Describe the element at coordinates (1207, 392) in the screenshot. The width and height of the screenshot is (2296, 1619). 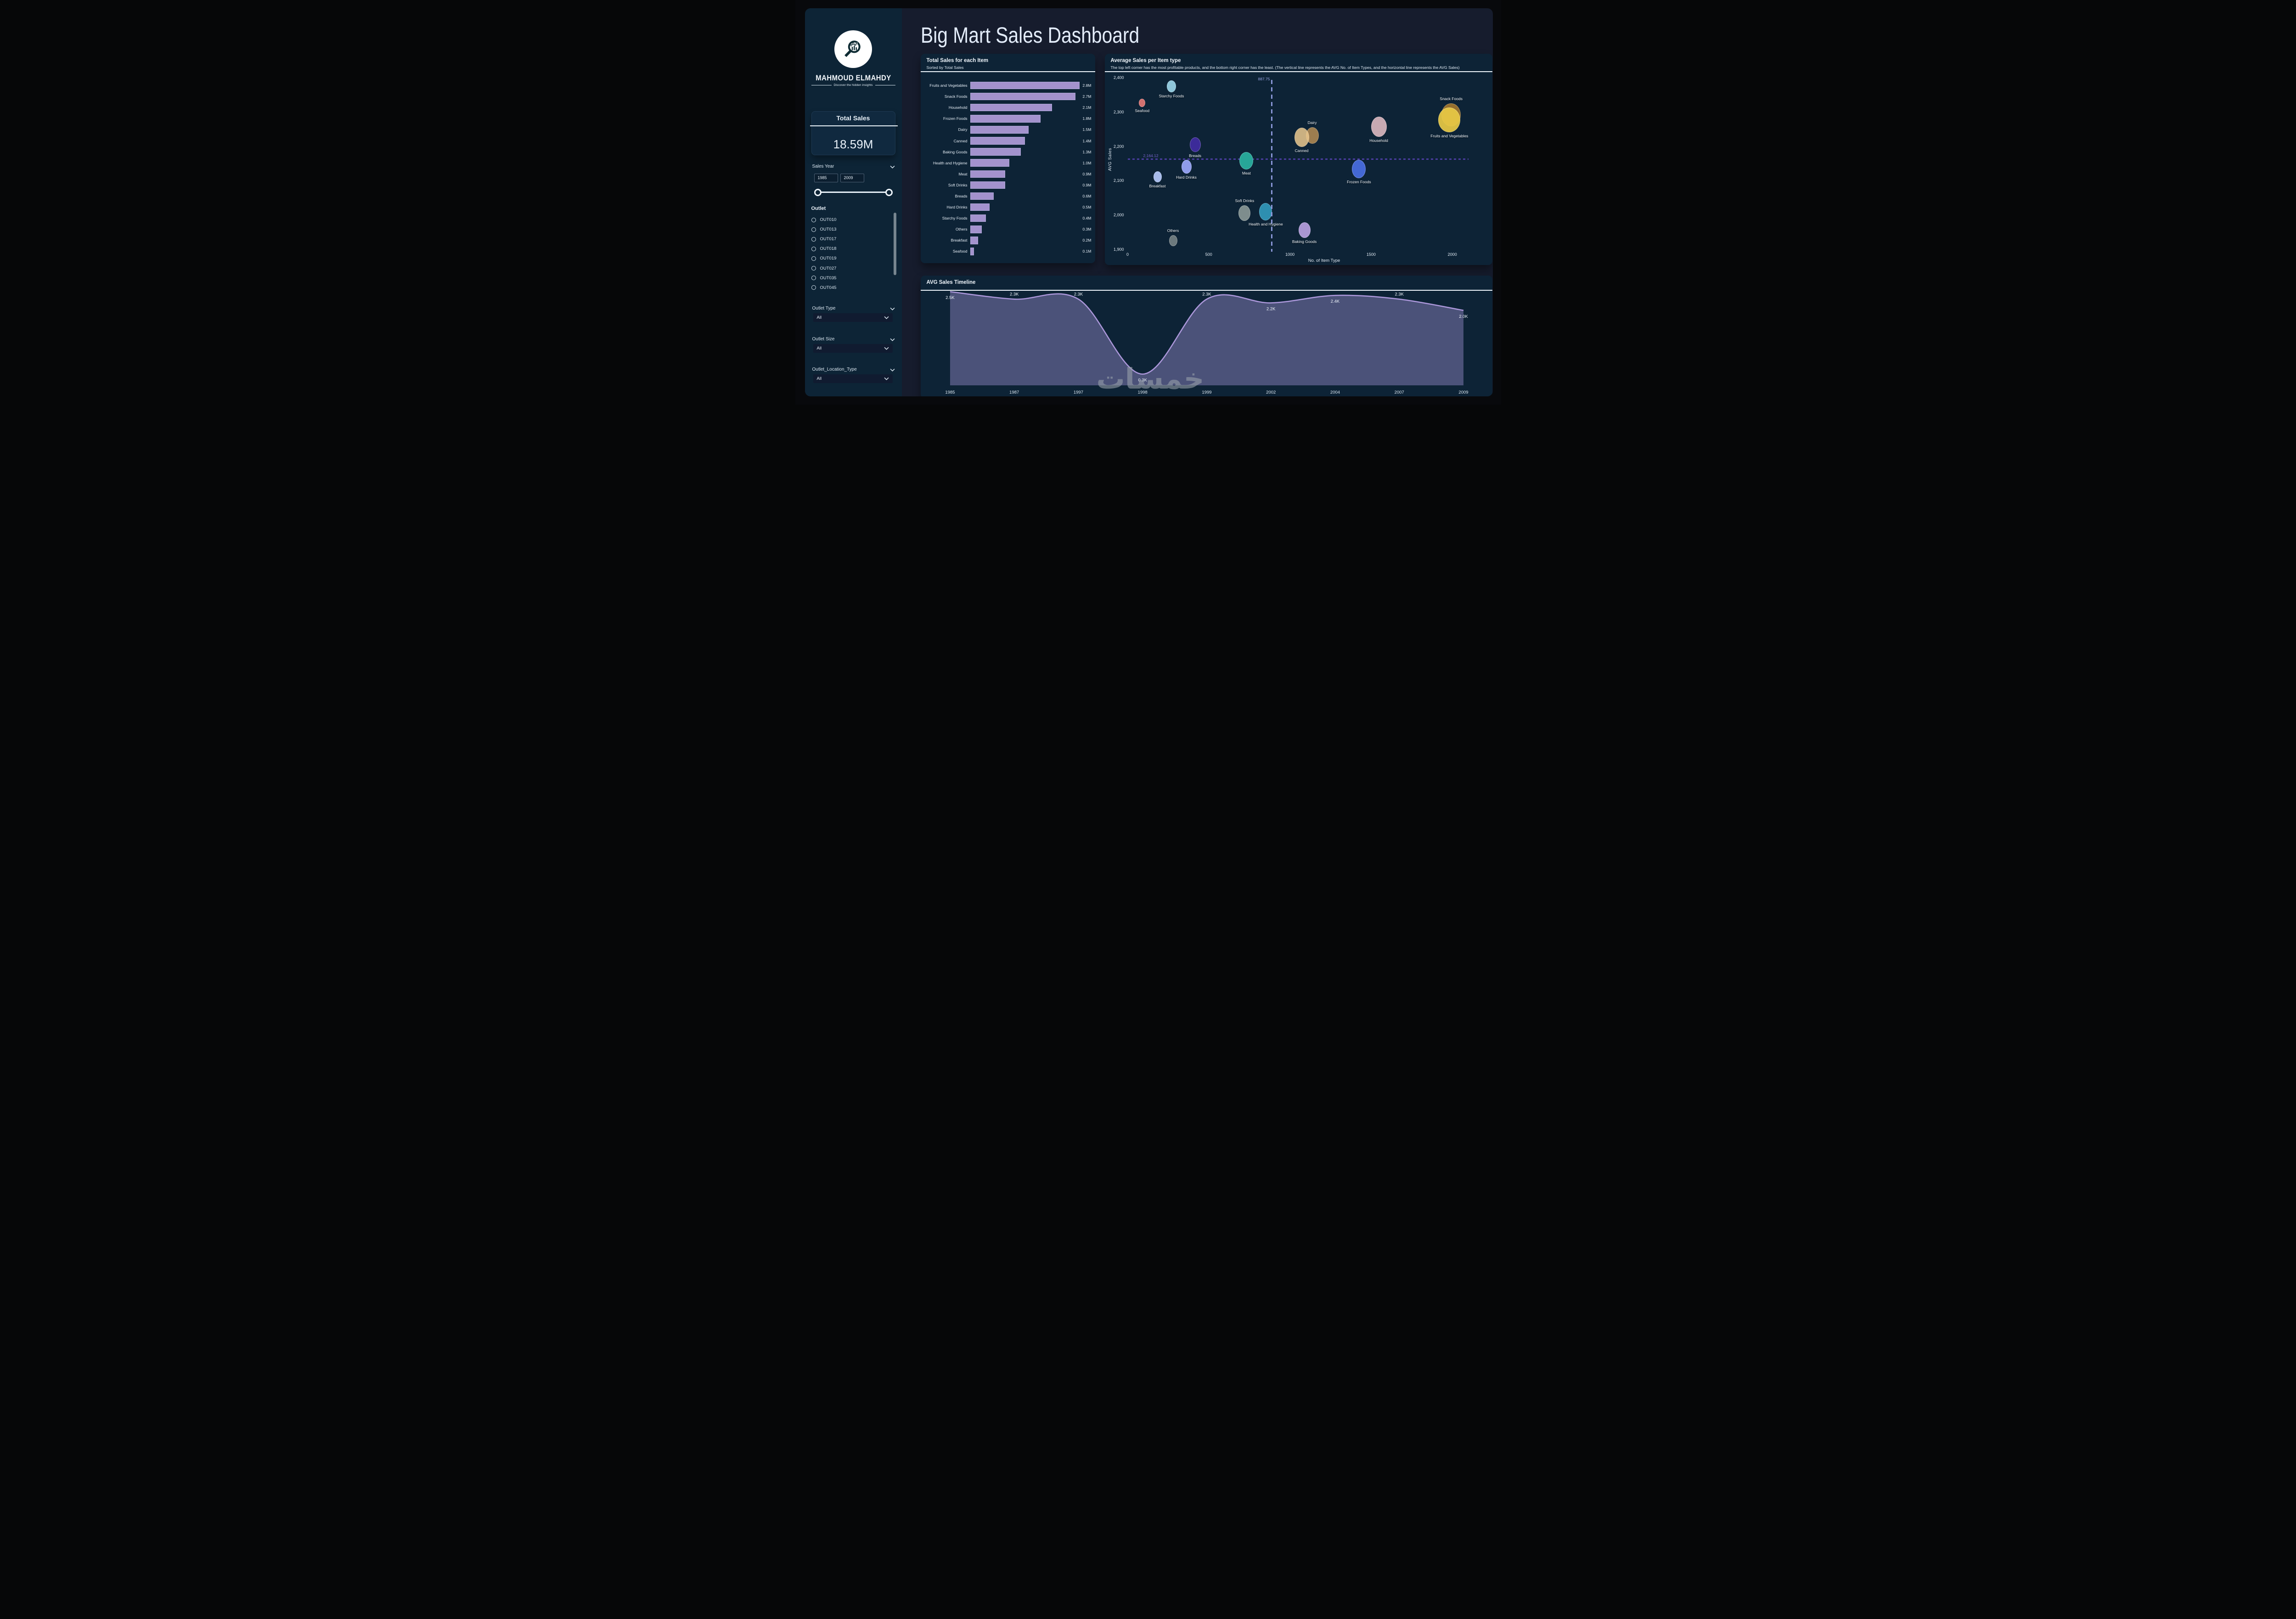
I see `timeline-x-tick: 1999` at that location.